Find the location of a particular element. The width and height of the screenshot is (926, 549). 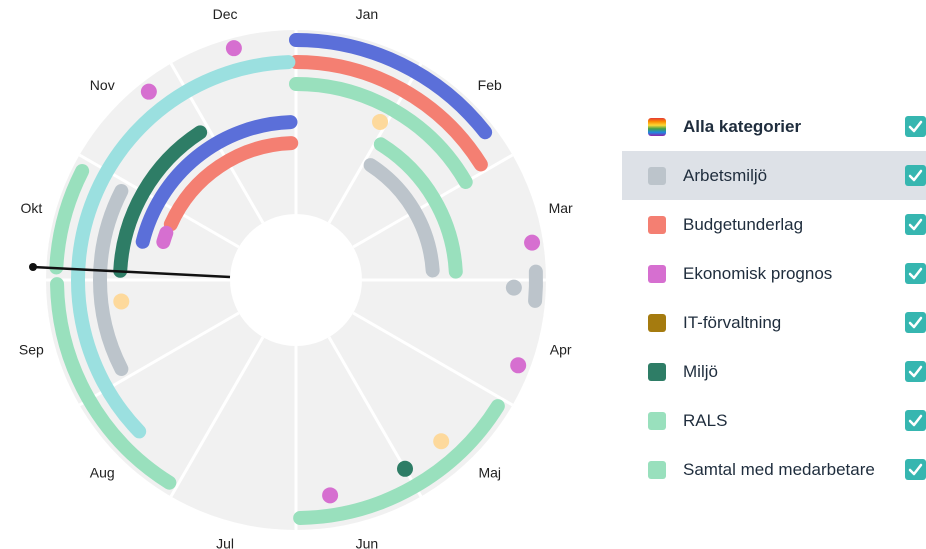

today-line is located at coordinates (131, 272).